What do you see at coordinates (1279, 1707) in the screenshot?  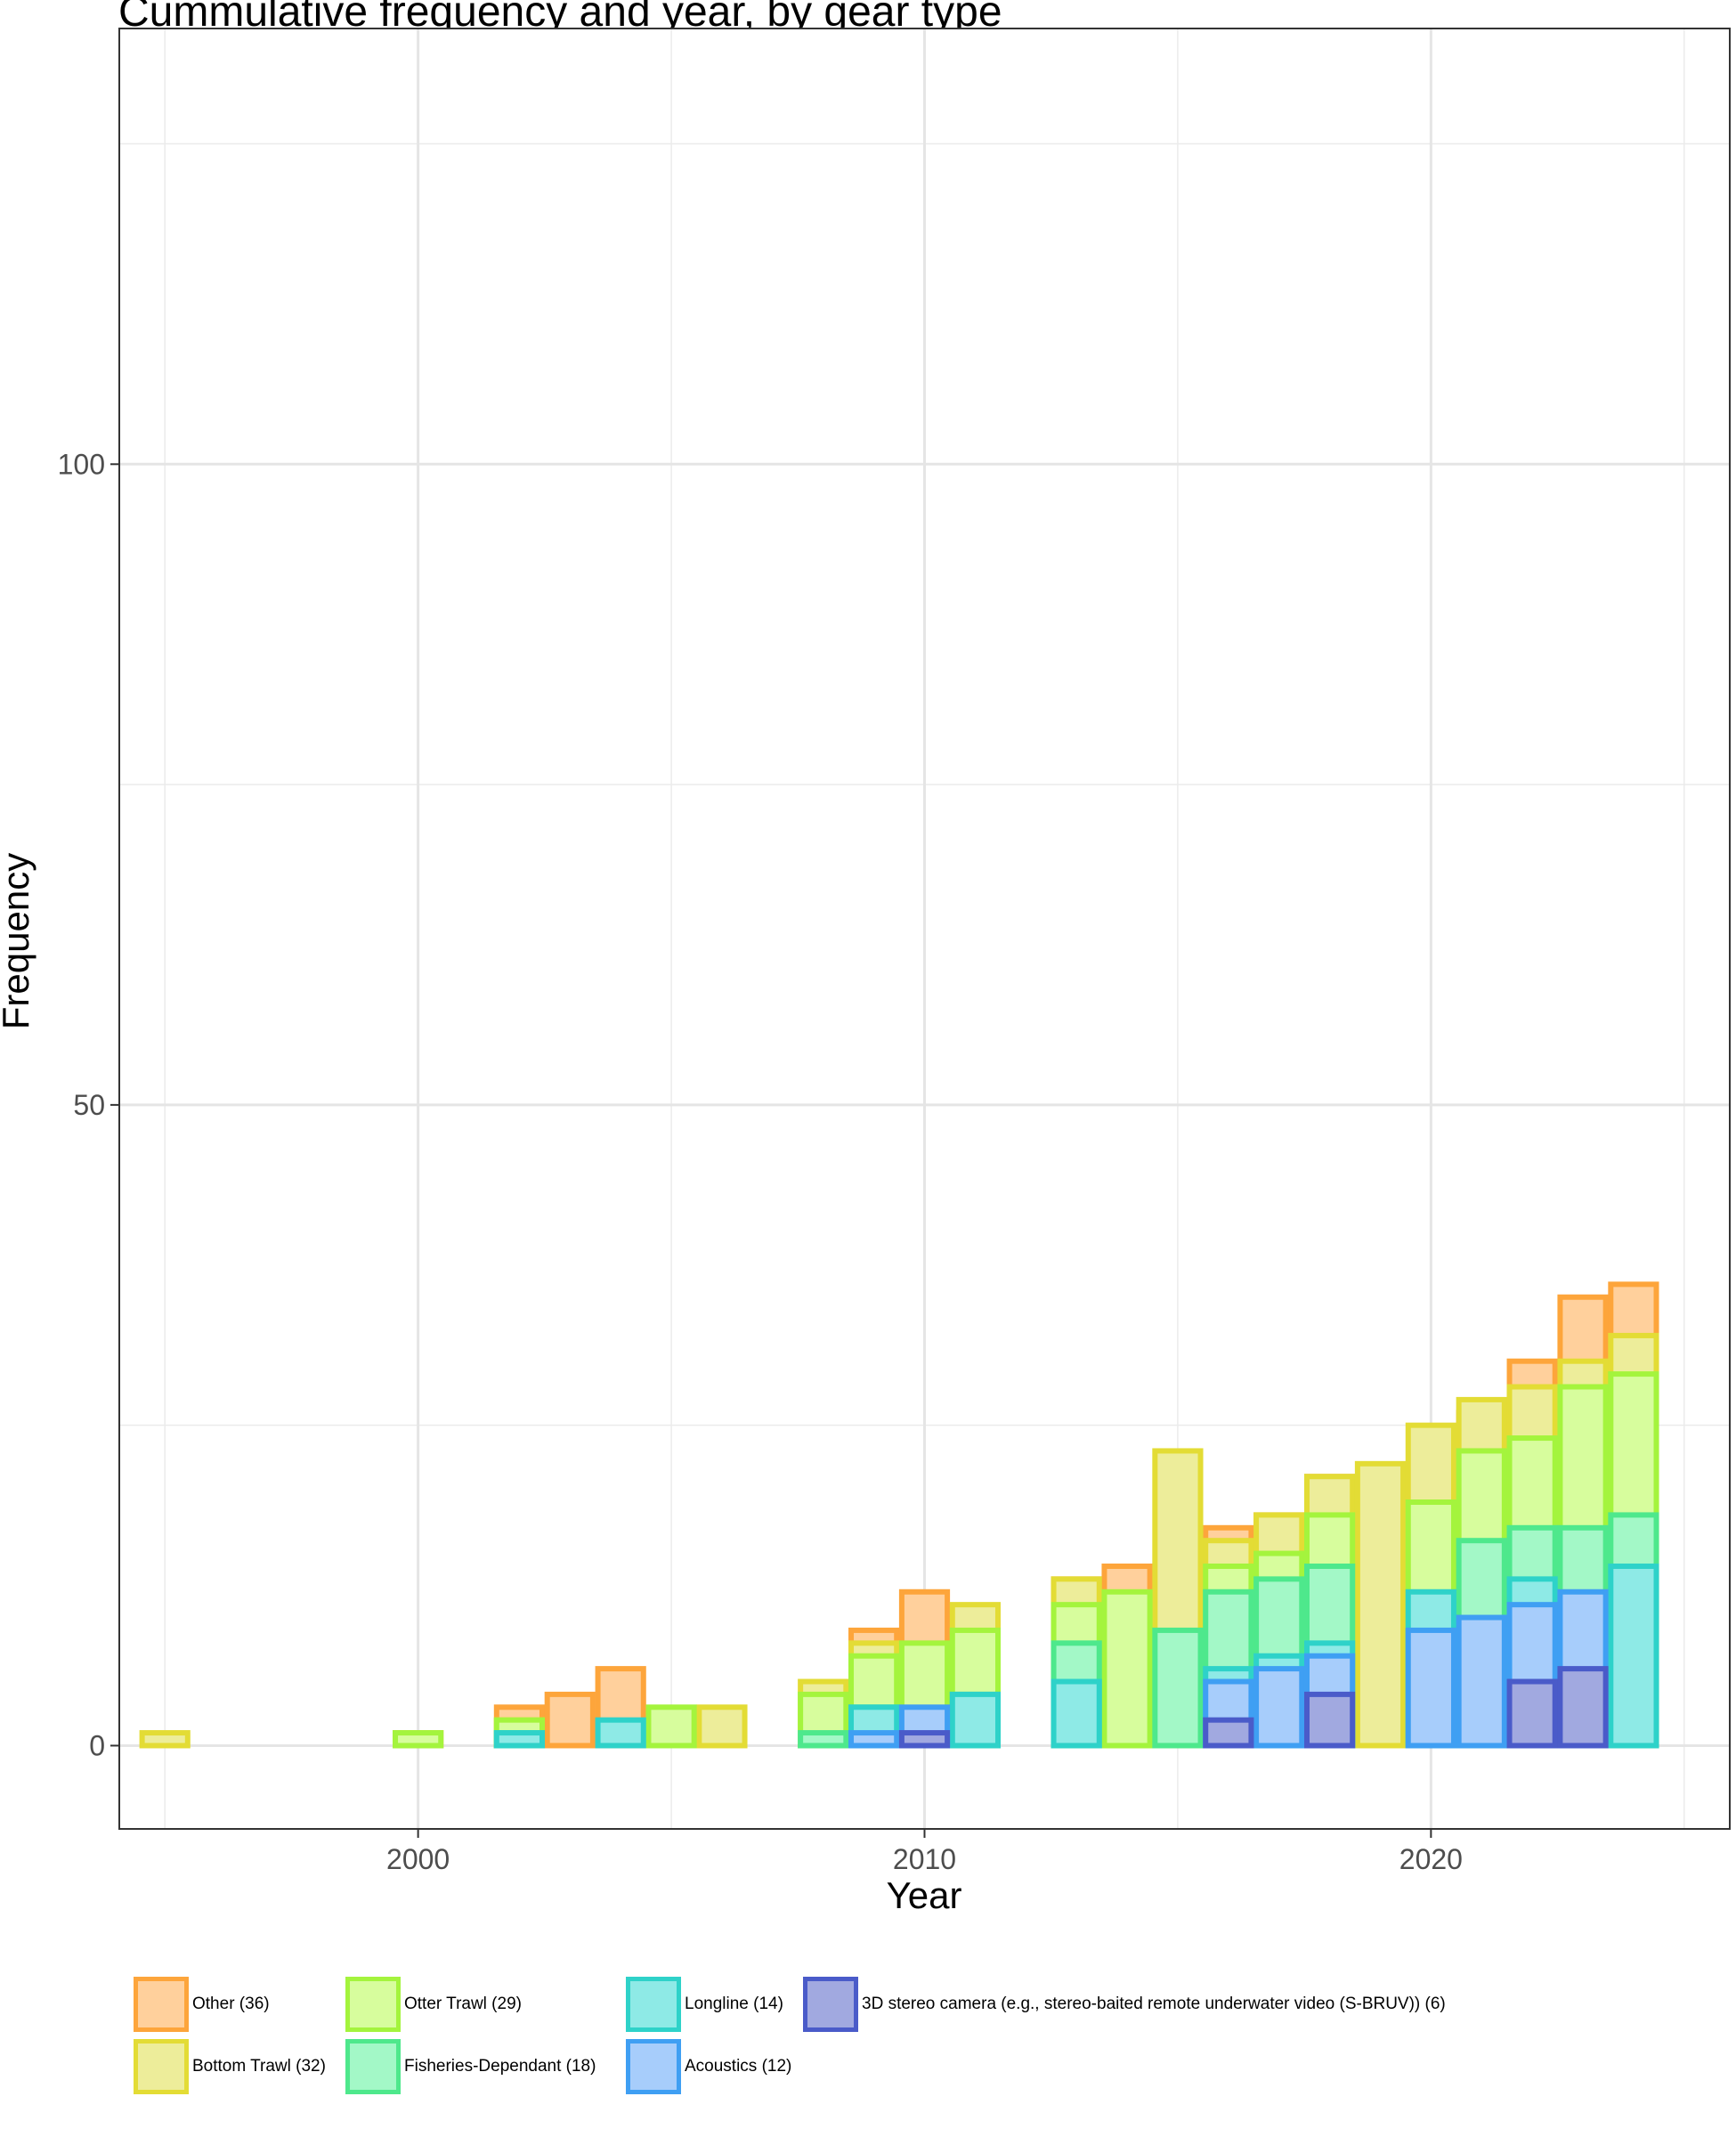 I see `bar-acoustics-2017` at bounding box center [1279, 1707].